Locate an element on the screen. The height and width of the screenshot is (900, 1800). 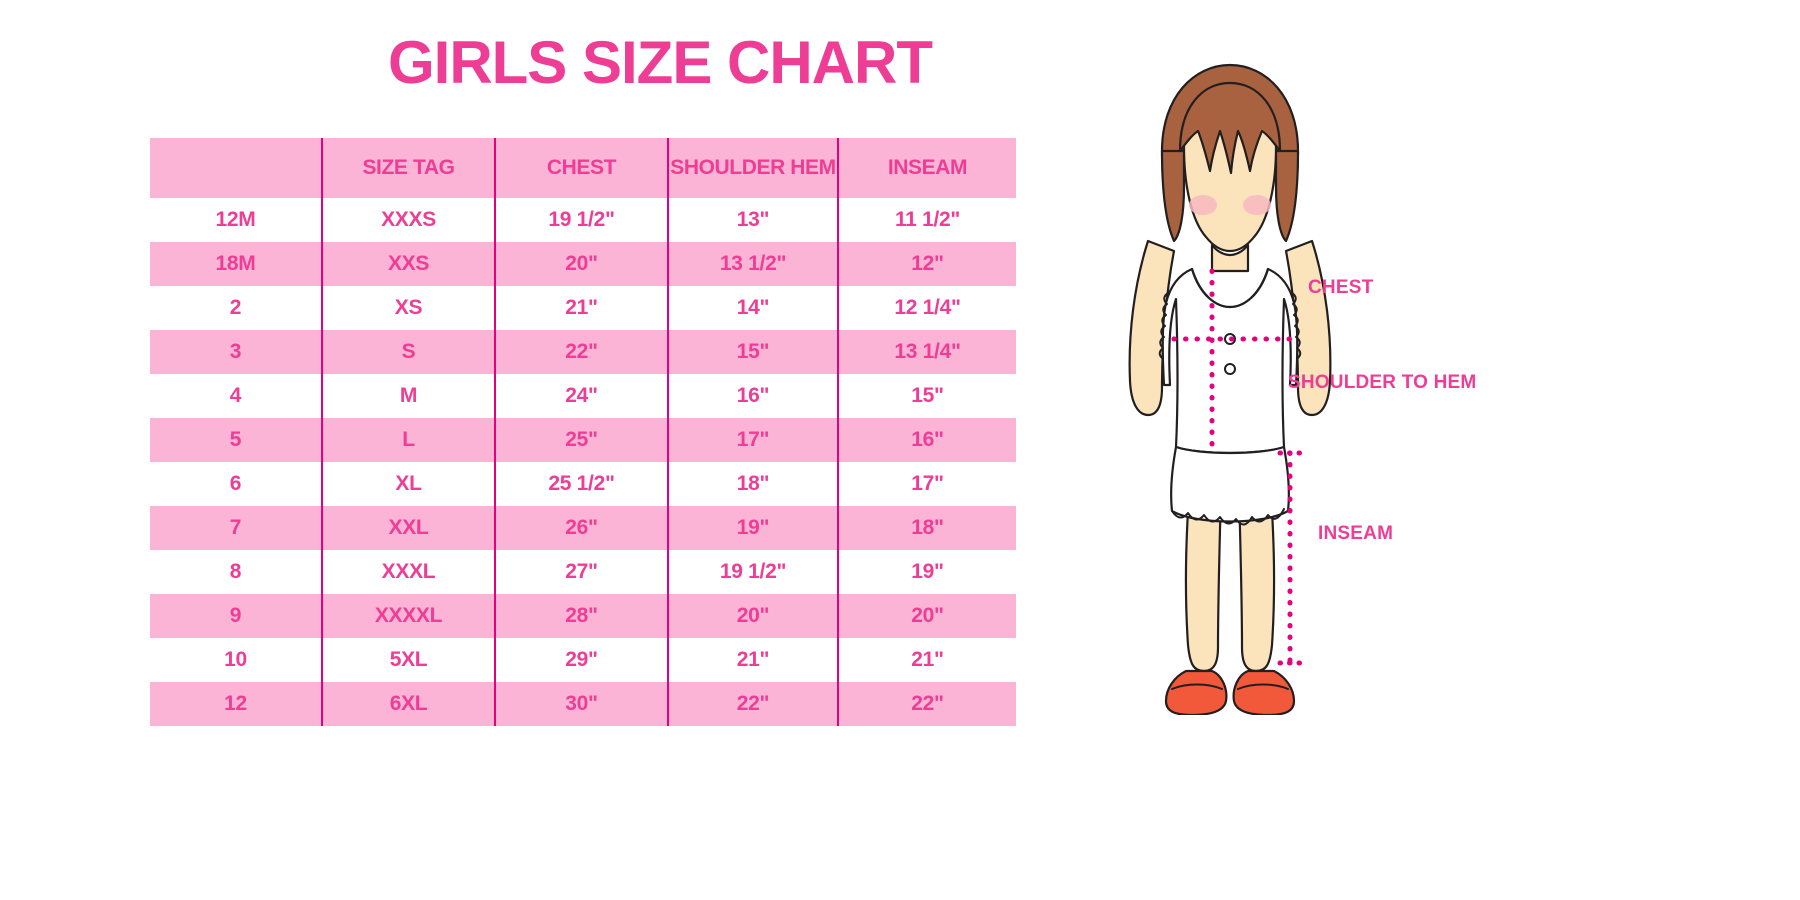
cell-inseam: 12" is located at coordinates (926, 264).